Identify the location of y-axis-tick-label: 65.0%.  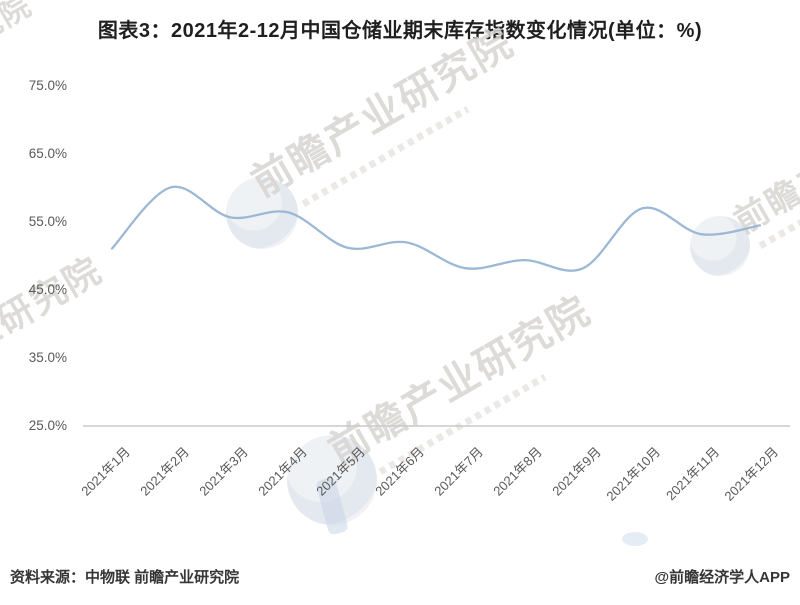
(47, 153).